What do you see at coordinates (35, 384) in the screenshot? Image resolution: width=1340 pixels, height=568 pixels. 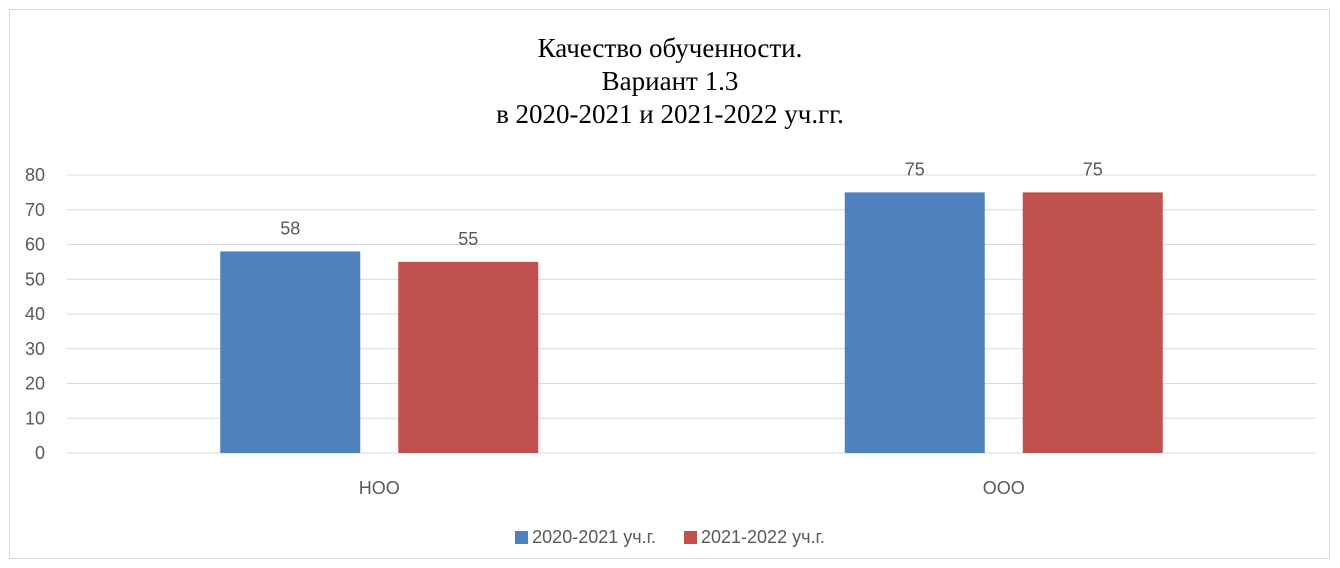 I see `y-tick-label: 20` at bounding box center [35, 384].